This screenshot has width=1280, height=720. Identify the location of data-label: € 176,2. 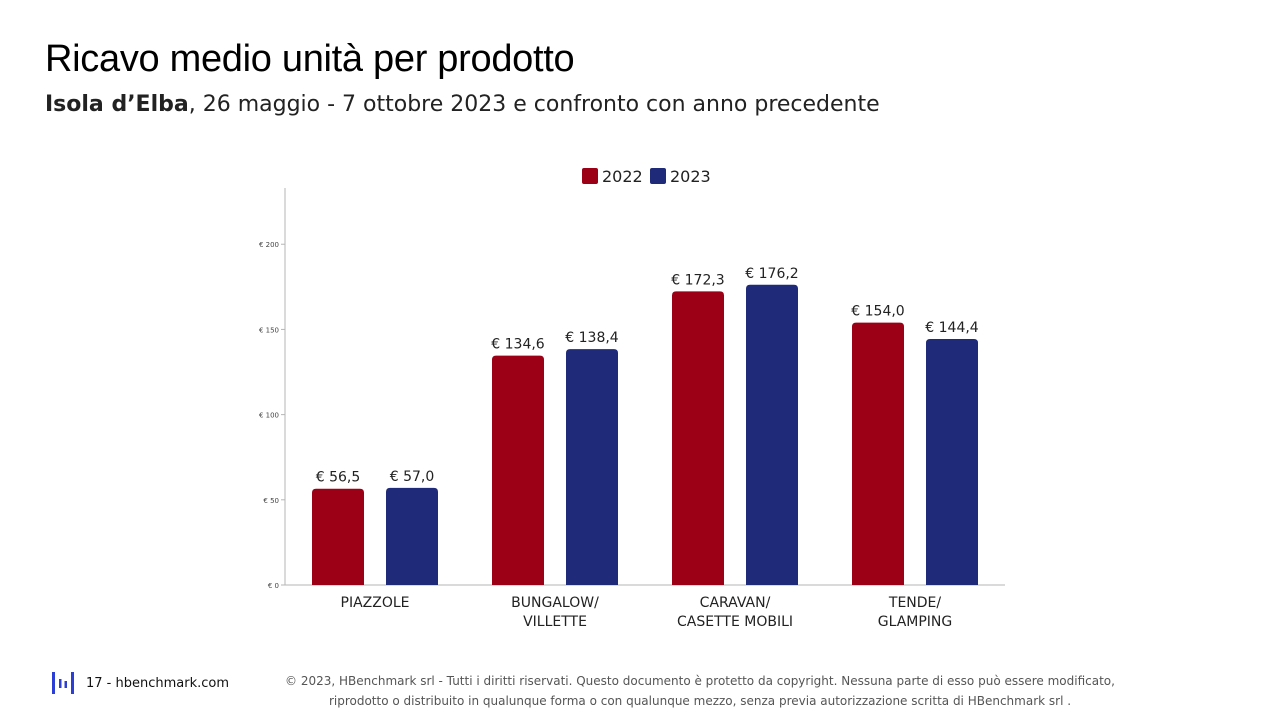
(771, 274).